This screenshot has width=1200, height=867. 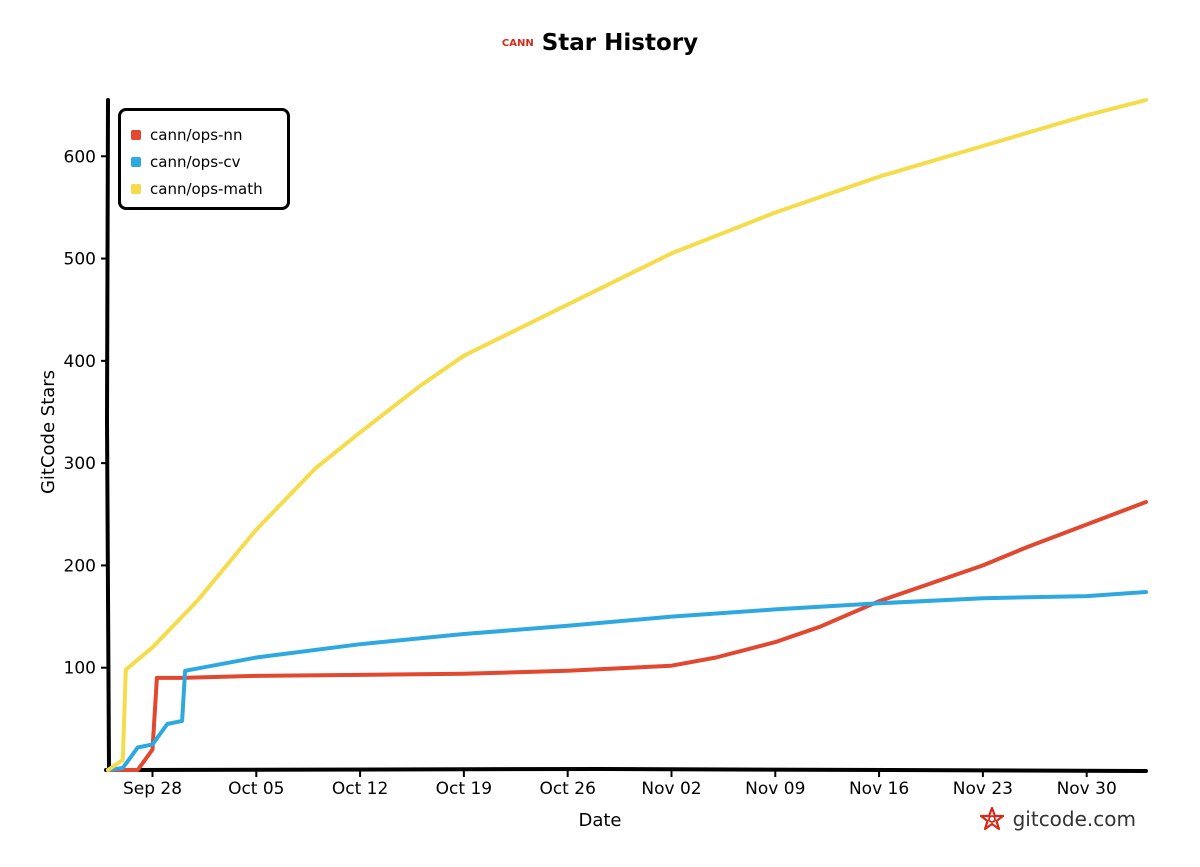 I want to click on y-axis-line, so click(x=107, y=435).